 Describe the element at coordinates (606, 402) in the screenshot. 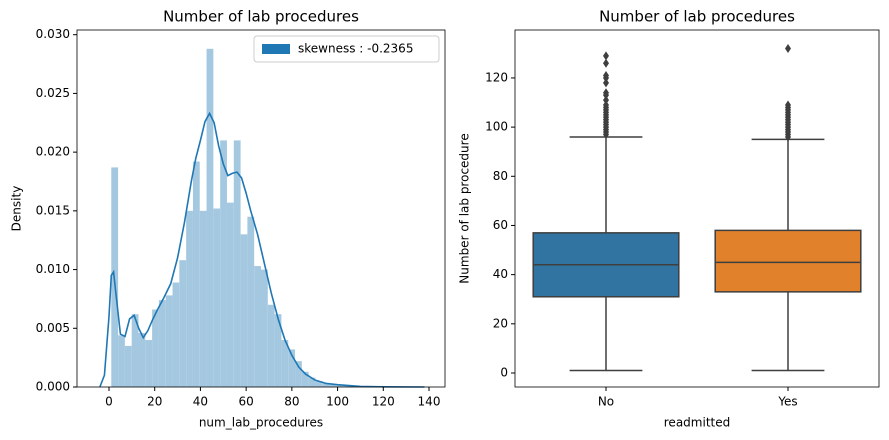

I see `x-tick-label: No` at that location.